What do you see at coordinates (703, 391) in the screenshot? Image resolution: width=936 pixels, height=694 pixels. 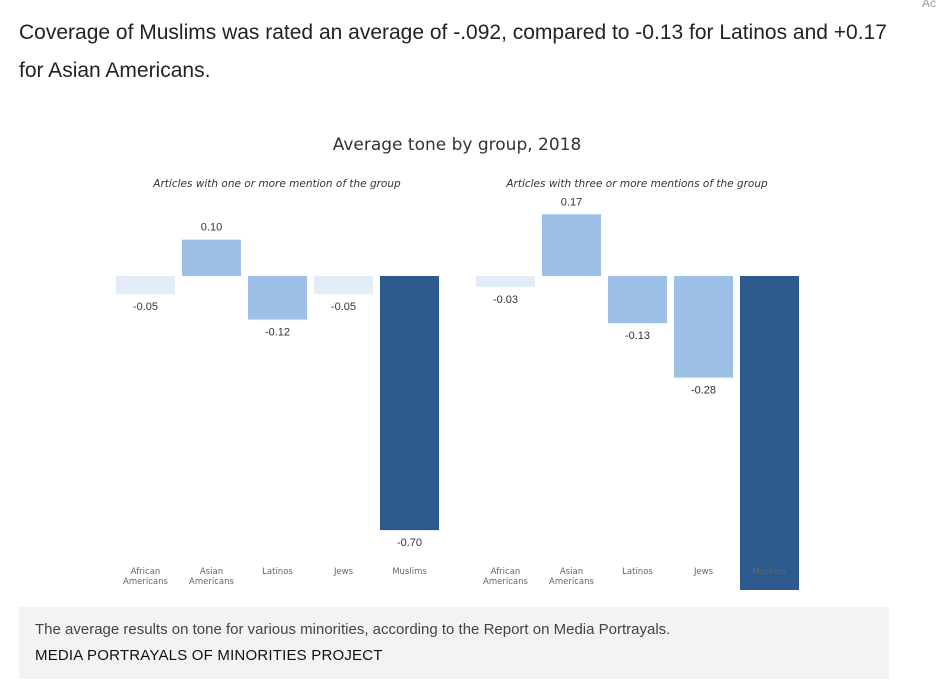 I see `value-label-panel2-3: -0.28` at bounding box center [703, 391].